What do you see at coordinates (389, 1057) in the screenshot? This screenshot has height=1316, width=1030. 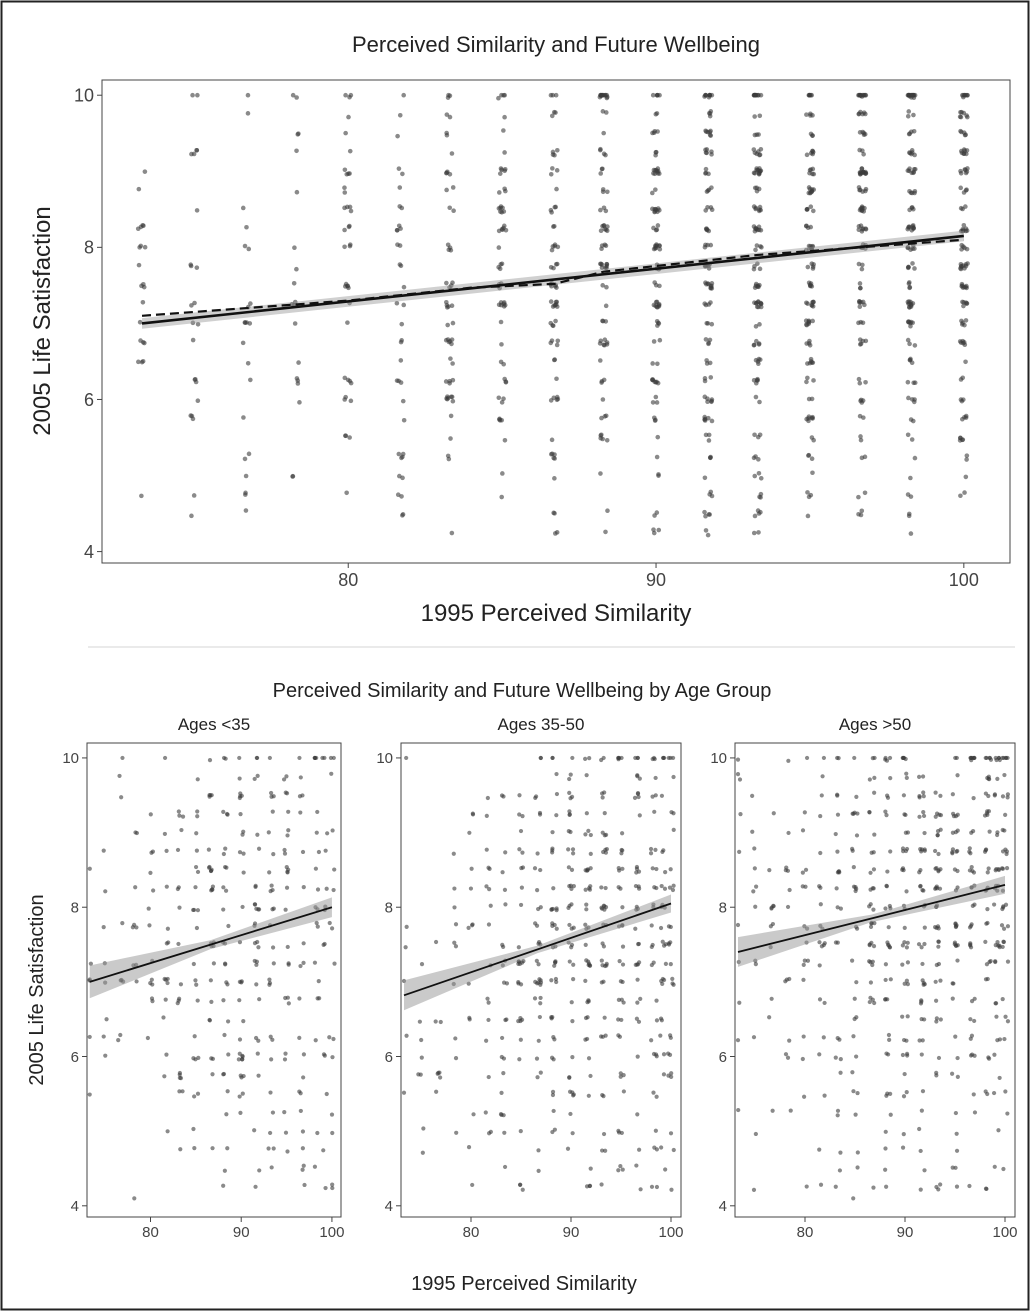 I see `facet-y-tick-label: 6` at bounding box center [389, 1057].